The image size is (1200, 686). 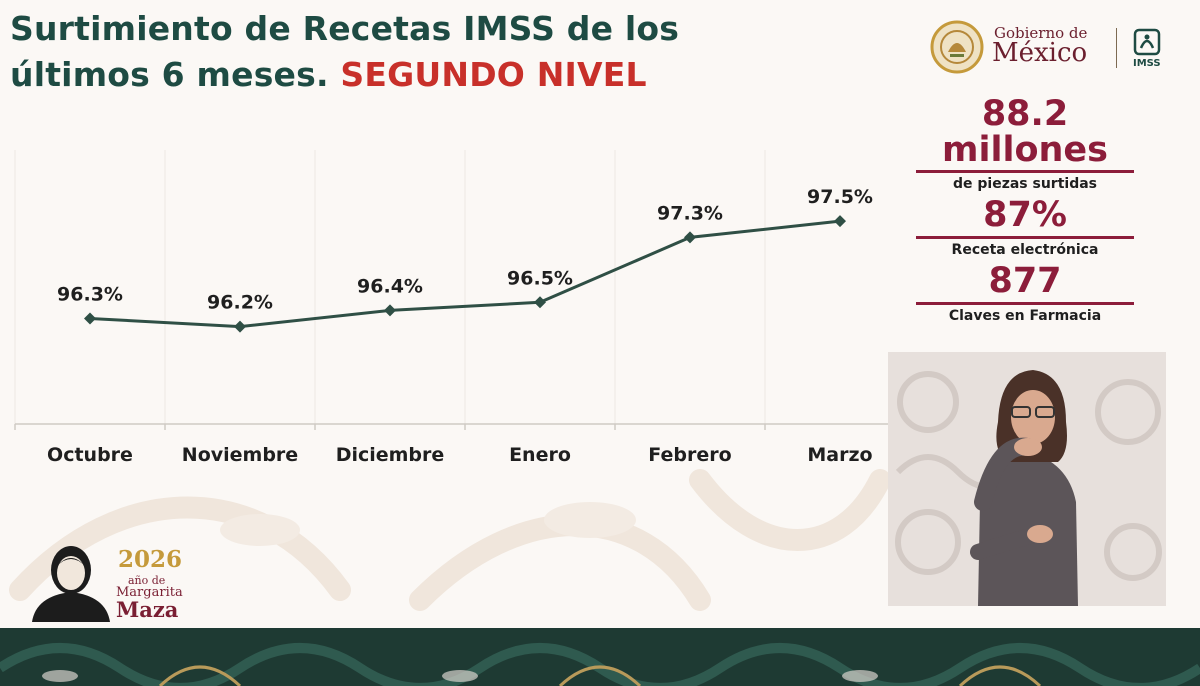 I want to click on data-label: 96.5%, so click(x=540, y=278).